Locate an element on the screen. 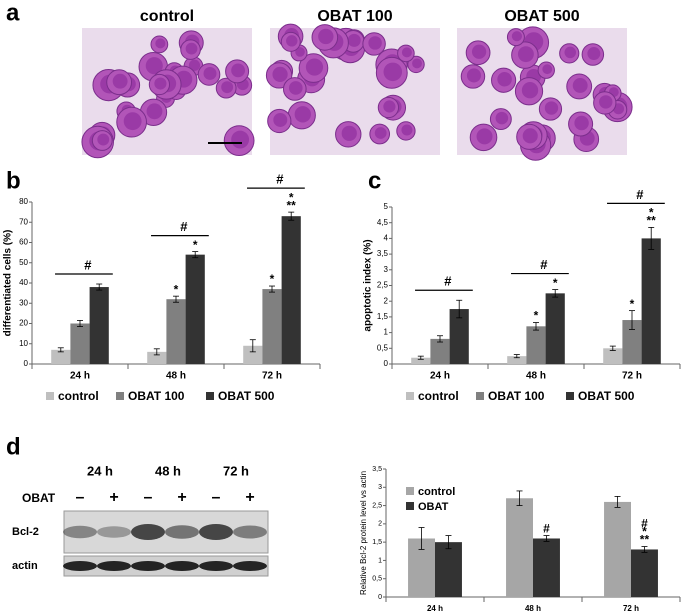 This screenshot has width=684, height=612. treatment-label: OBAT is located at coordinates (39, 498).